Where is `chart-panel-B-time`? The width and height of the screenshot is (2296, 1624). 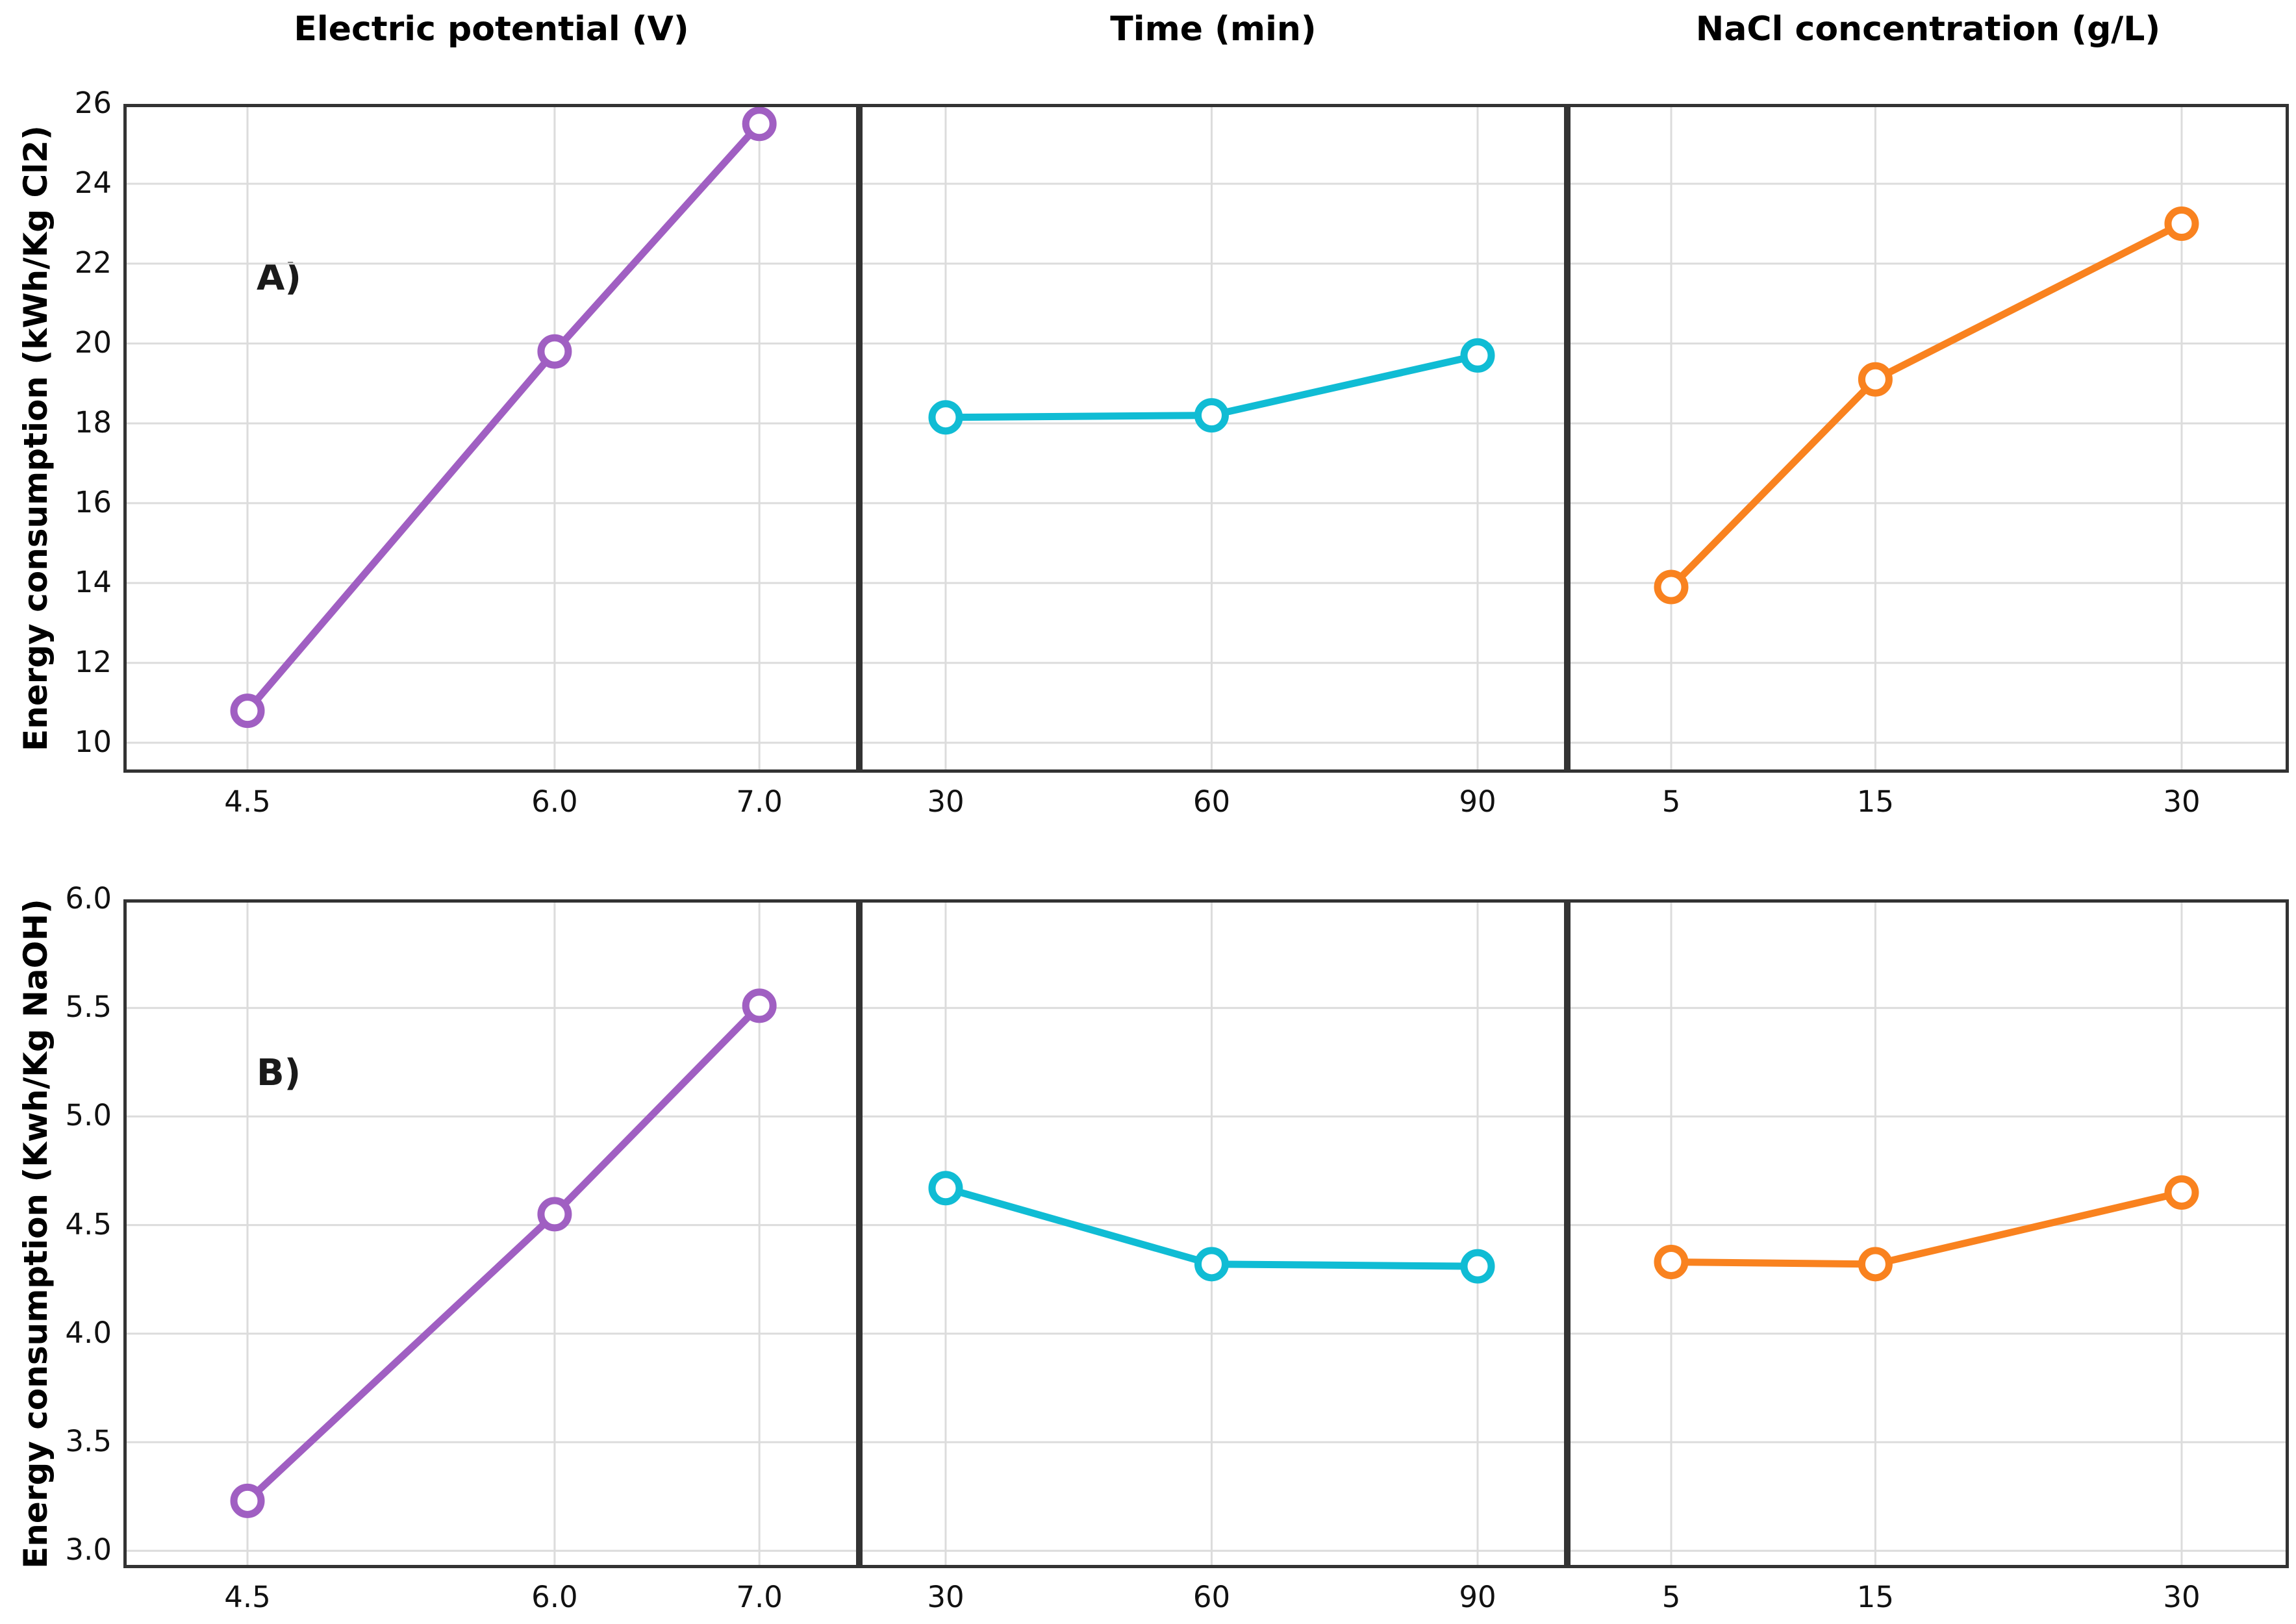
chart-panel-B-time is located at coordinates (1213, 1233).